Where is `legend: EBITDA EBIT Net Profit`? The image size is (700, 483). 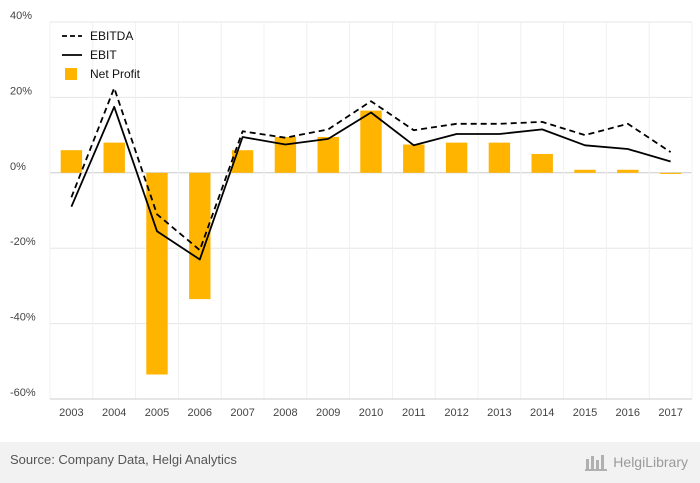
legend: EBITDA EBIT Net Profit is located at coordinates (101, 55).